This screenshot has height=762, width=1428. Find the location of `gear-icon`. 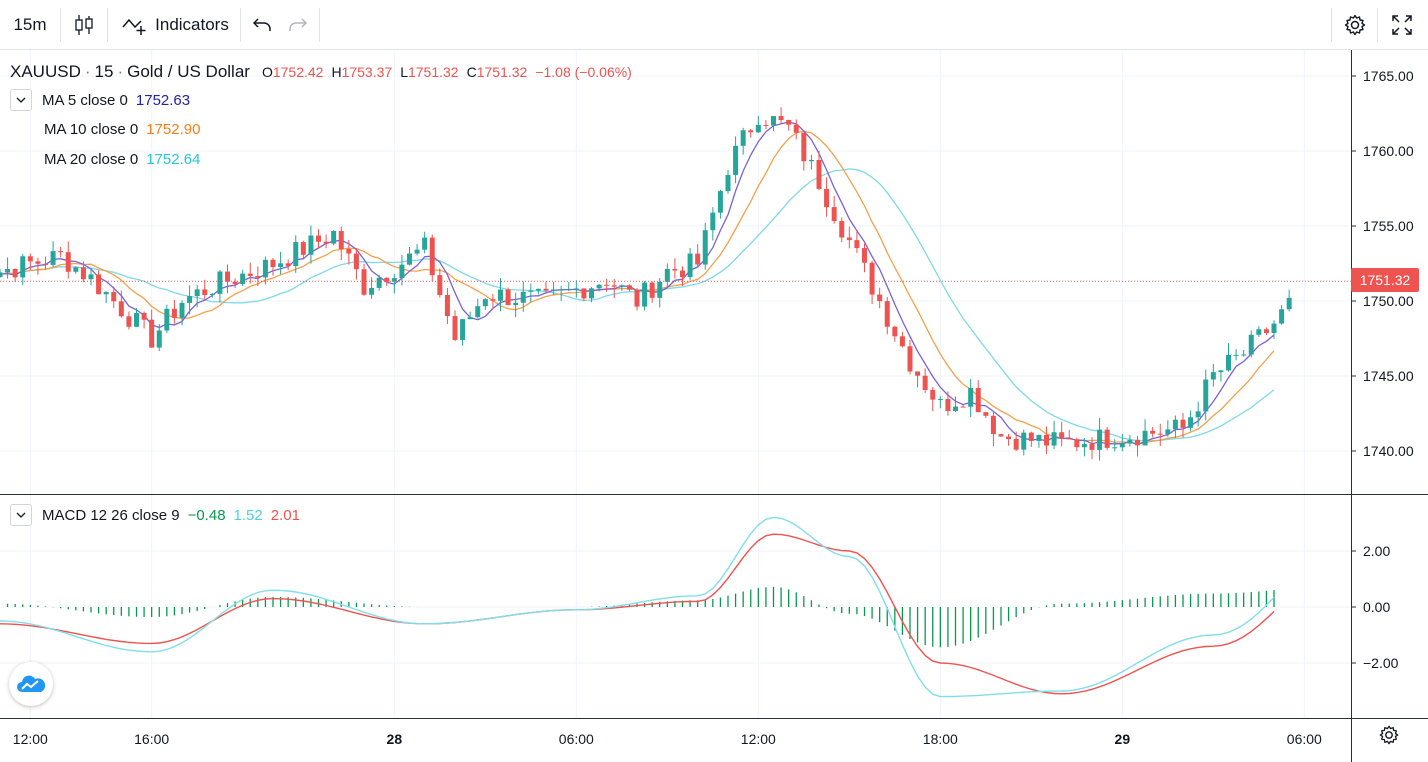

gear-icon is located at coordinates (1389, 735).